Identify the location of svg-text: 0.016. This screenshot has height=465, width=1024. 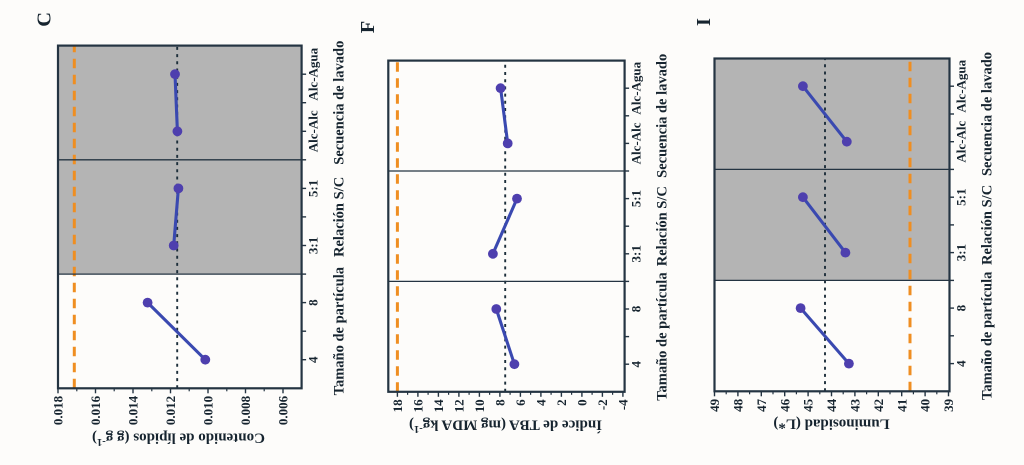
(95, 410).